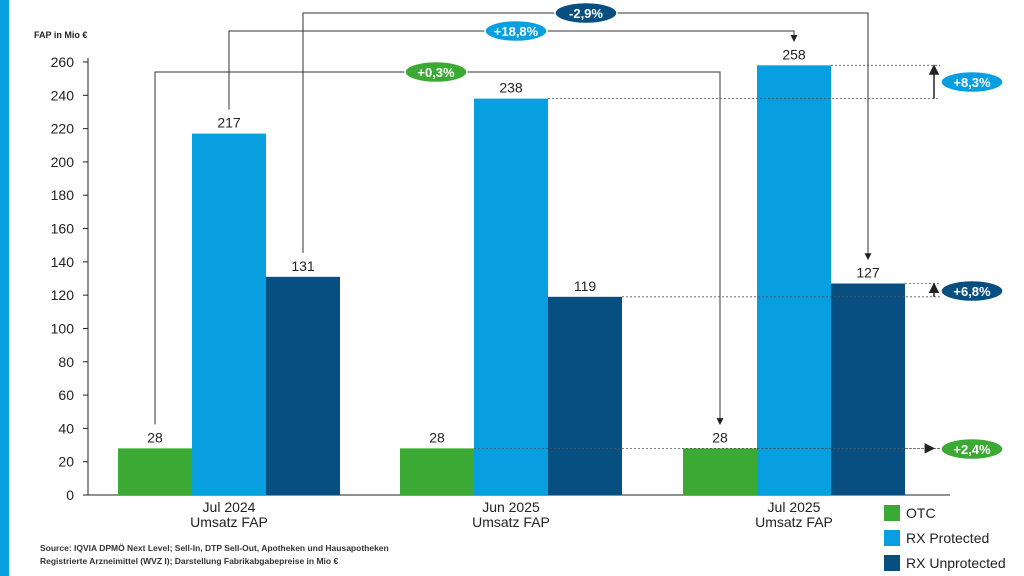 The width and height of the screenshot is (1024, 576). Describe the element at coordinates (229, 507) in the screenshot. I see `x-tick-label: Jul 2024` at that location.